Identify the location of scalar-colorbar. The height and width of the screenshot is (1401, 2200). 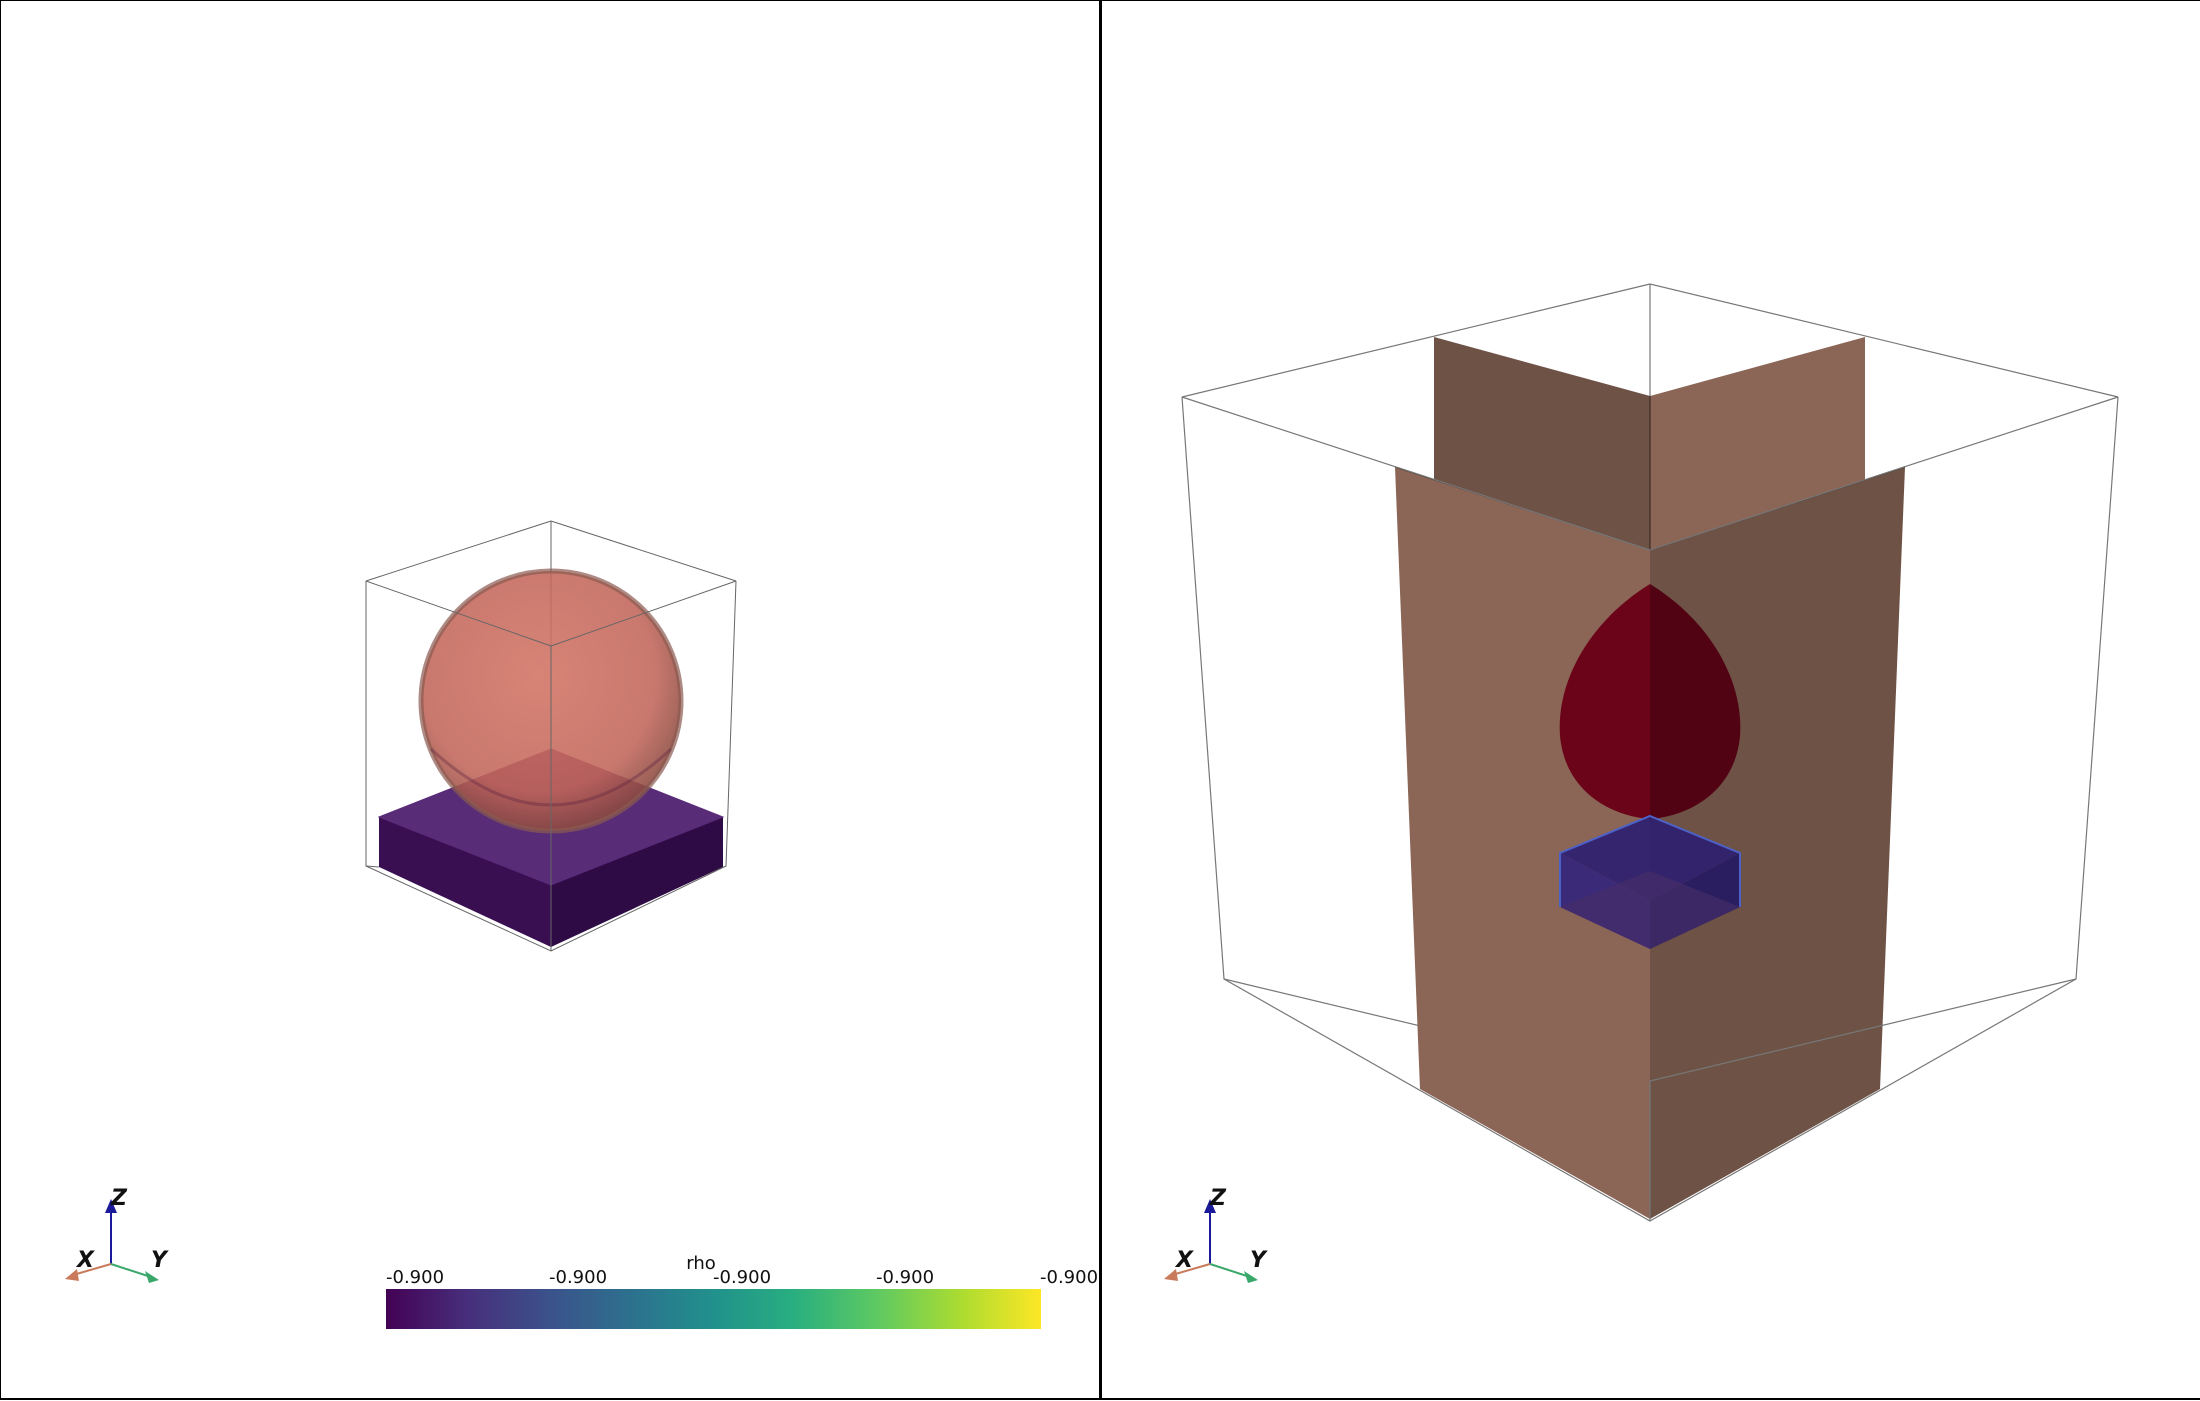
(713, 1309).